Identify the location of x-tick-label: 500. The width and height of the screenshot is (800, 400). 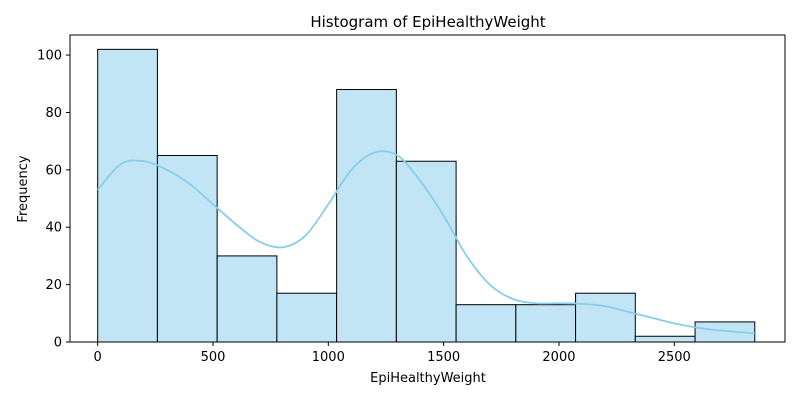
(213, 357).